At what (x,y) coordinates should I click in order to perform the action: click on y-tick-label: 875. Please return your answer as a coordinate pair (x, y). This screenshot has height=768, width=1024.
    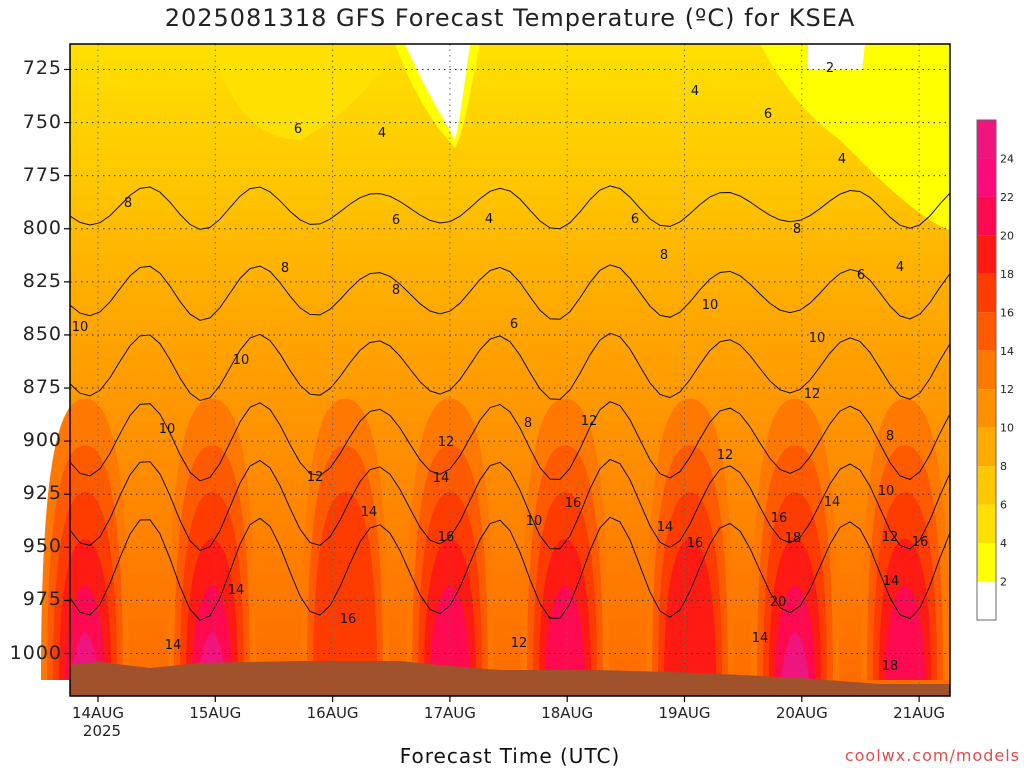
    Looking at the image, I should click on (42, 387).